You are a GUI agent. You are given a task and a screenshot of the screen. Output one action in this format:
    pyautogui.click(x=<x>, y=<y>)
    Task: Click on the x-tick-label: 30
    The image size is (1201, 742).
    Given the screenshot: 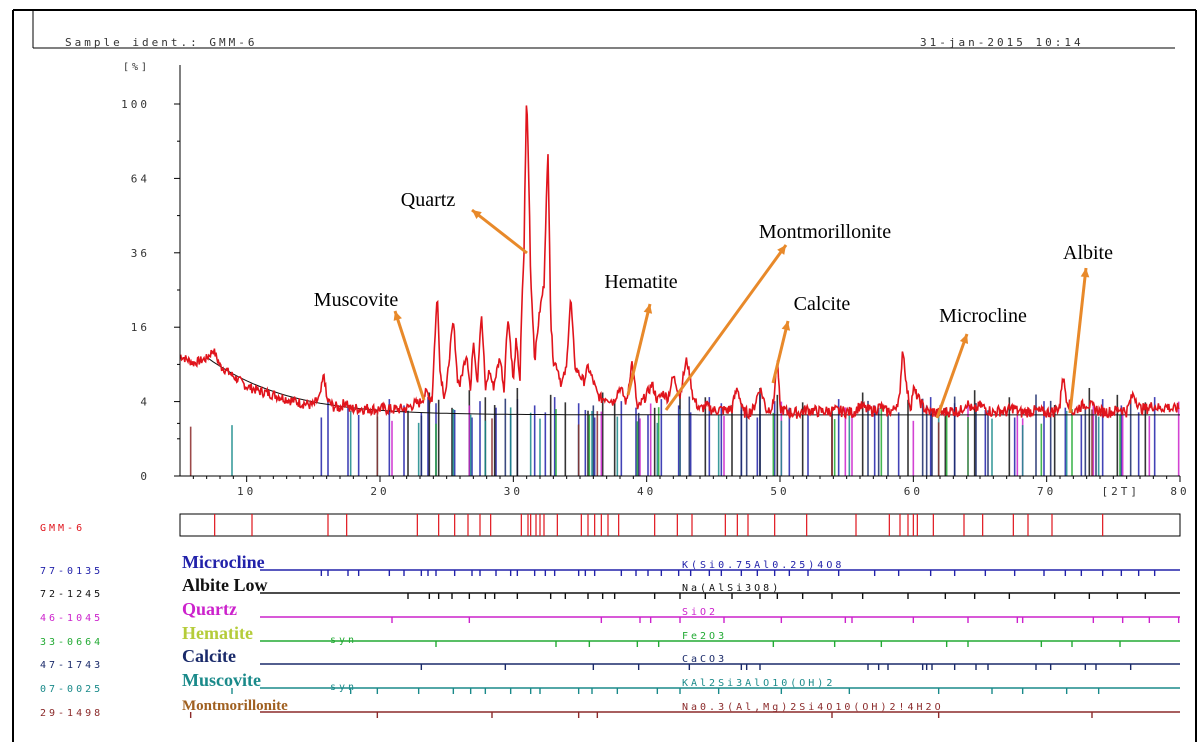 What is the action you would take?
    pyautogui.click(x=513, y=491)
    